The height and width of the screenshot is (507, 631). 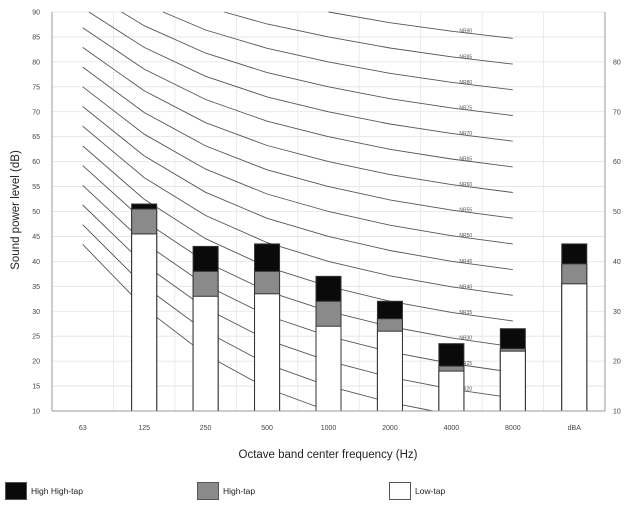 What do you see at coordinates (328, 455) in the screenshot?
I see `x-axis-title: Octave band center frequency (Hz)` at bounding box center [328, 455].